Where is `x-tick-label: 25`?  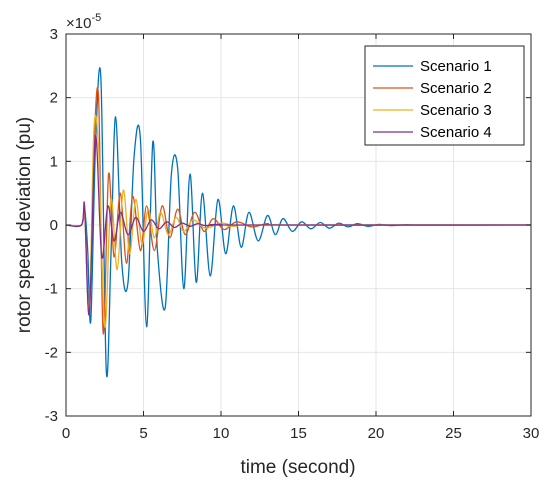 x-tick-label: 25 is located at coordinates (453, 433).